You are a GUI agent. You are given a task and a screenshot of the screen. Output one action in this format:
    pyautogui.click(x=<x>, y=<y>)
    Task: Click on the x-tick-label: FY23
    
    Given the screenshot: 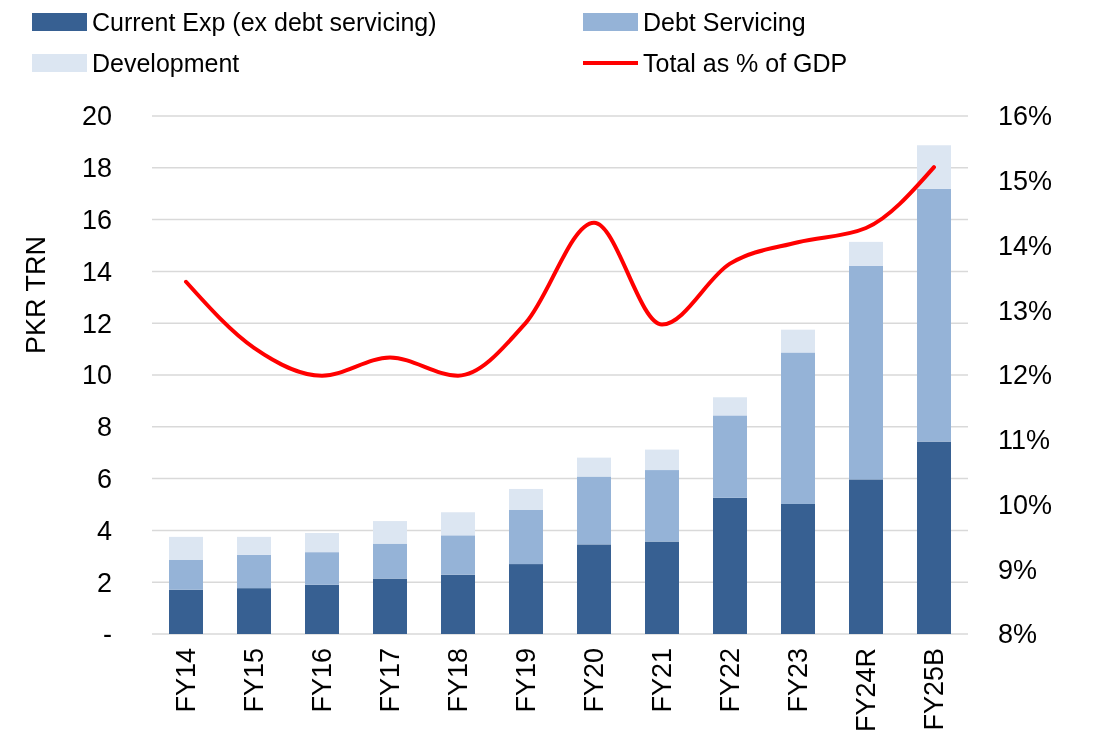 What is the action you would take?
    pyautogui.click(x=798, y=680)
    